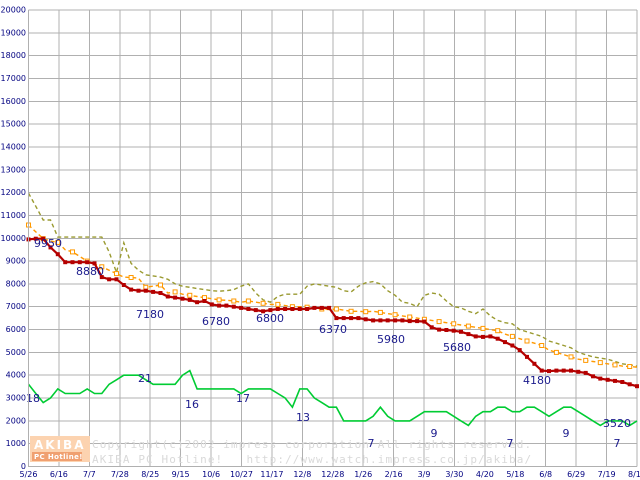 The height and width of the screenshot is (480, 640). What do you see at coordinates (270, 318) in the screenshot?
I see `data-label-min-price: 6800` at bounding box center [270, 318].